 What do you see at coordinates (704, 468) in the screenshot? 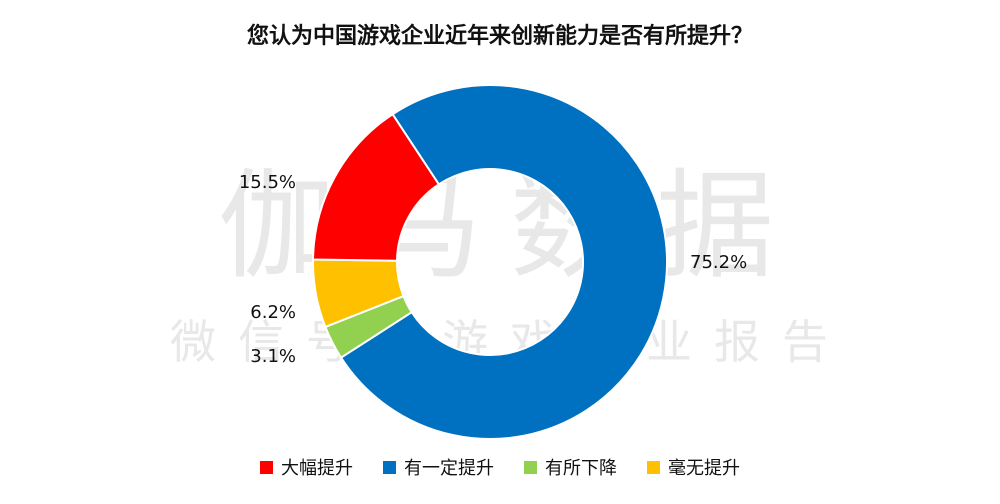
I see `legend-label: 毫无提升` at bounding box center [704, 468].